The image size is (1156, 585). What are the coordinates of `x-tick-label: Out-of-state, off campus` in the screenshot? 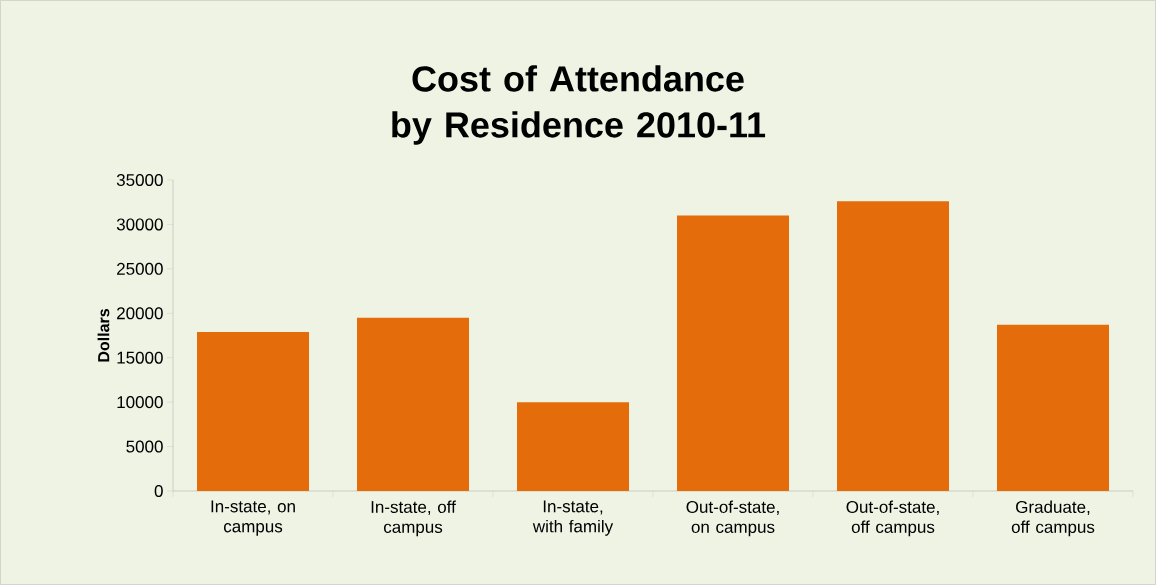 It's located at (892, 518).